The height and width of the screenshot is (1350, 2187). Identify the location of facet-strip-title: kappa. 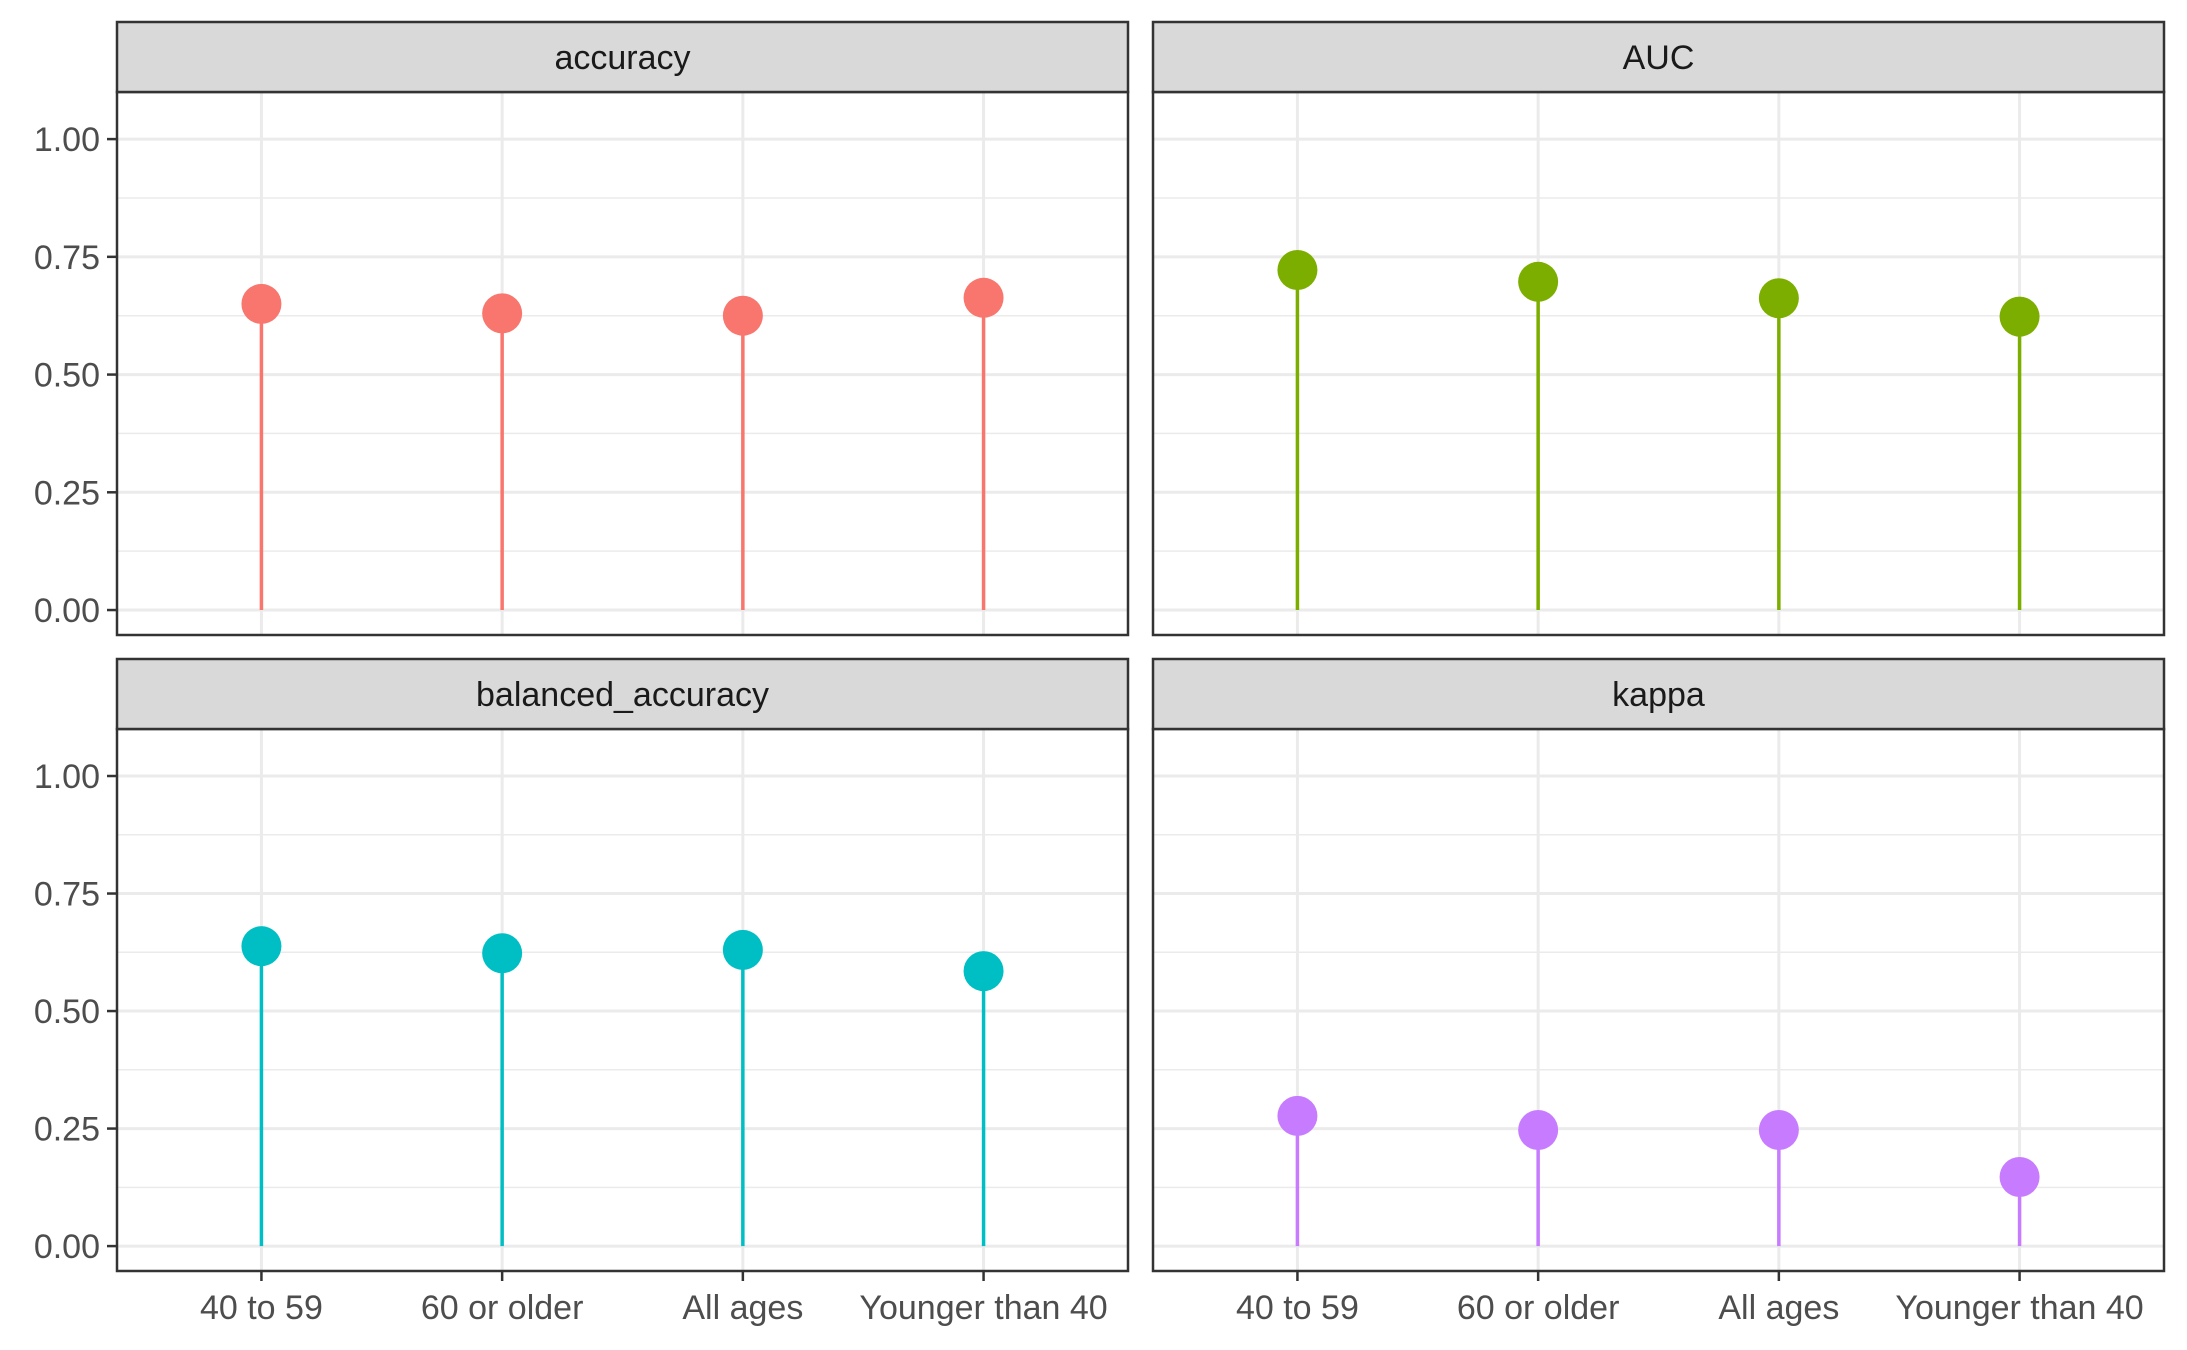
(1658, 695).